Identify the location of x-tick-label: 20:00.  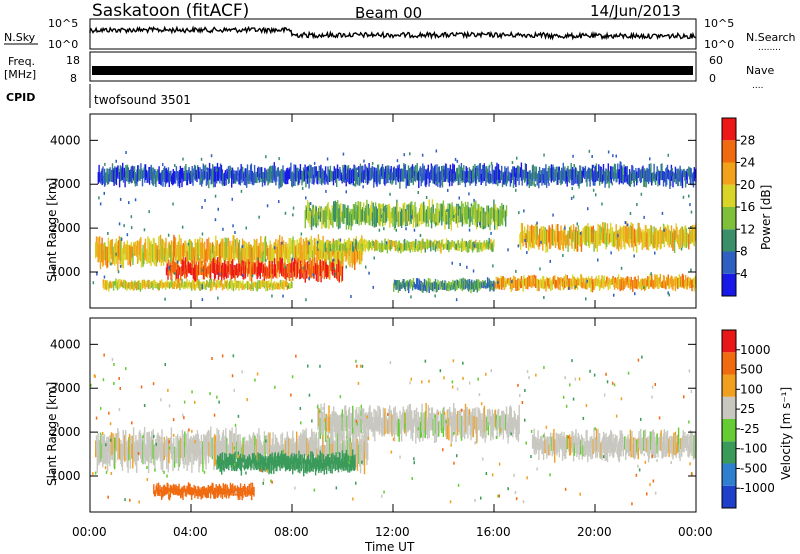
(594, 532).